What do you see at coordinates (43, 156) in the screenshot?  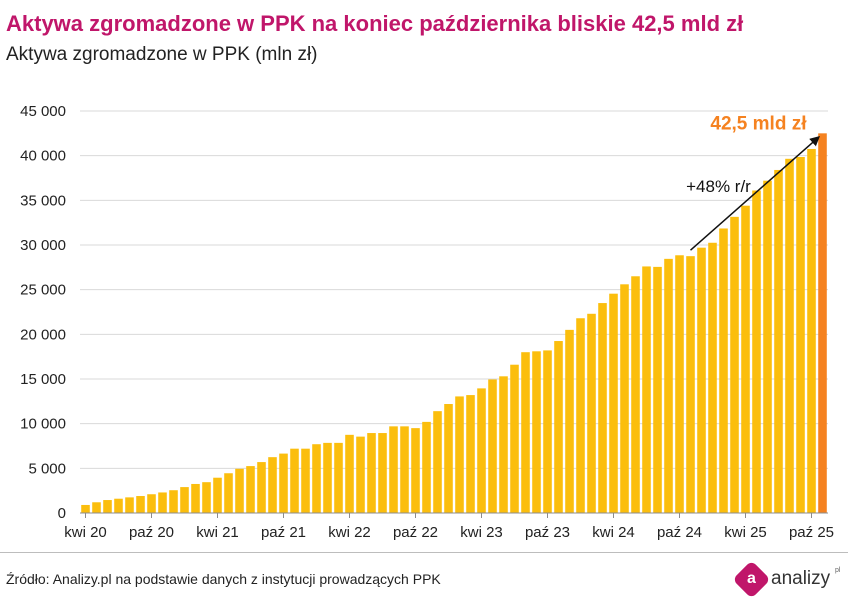 I see `y-tick-label: 40 000` at bounding box center [43, 156].